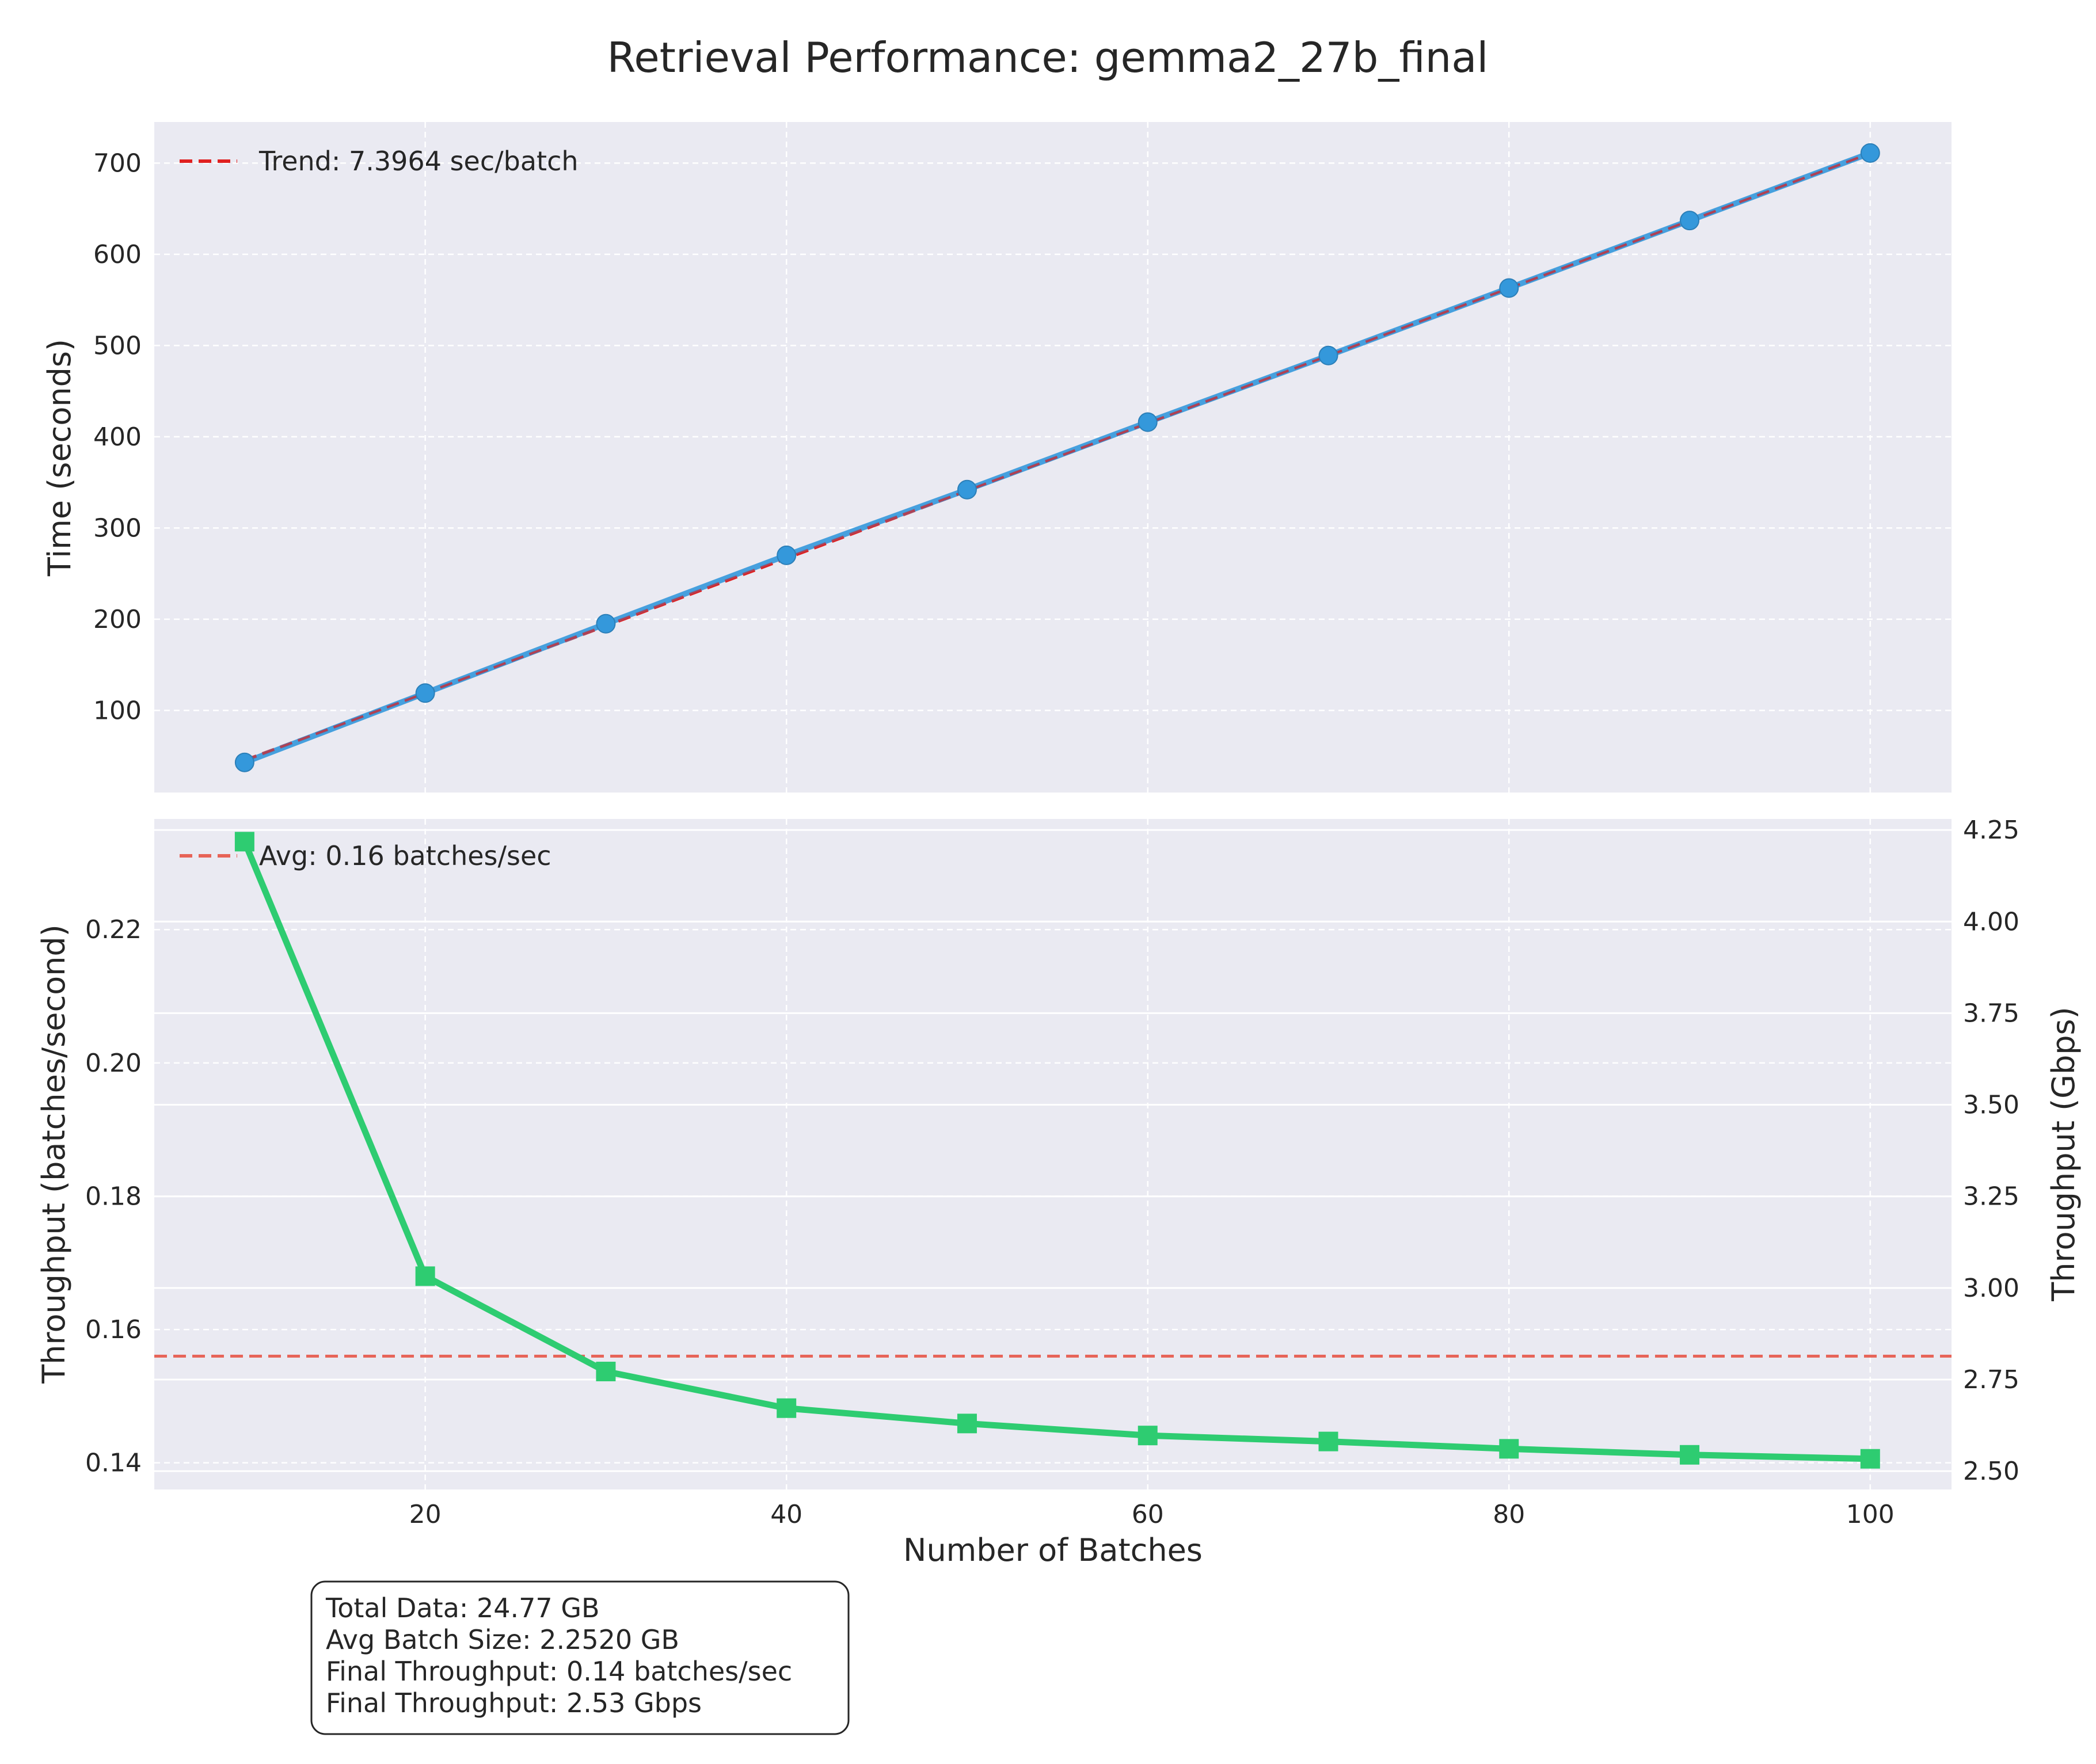 This screenshot has height=1764, width=2096. What do you see at coordinates (114, 1330) in the screenshot?
I see `bottom-y-tick-label: 0.16` at bounding box center [114, 1330].